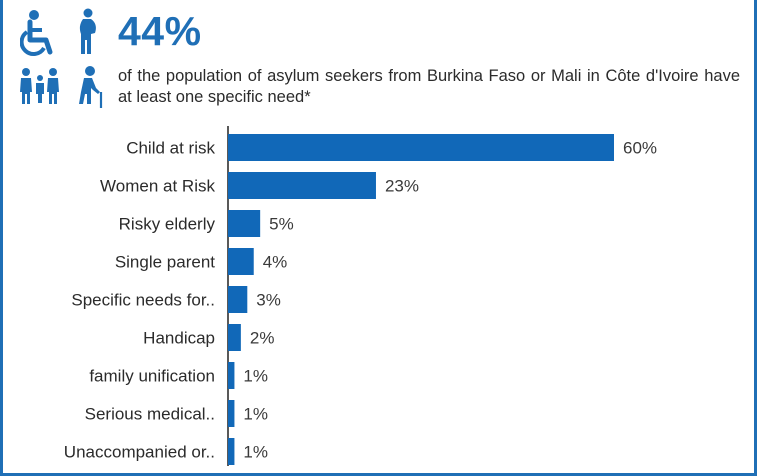 The image size is (764, 476). What do you see at coordinates (165, 262) in the screenshot?
I see `category-label: Single parent` at bounding box center [165, 262].